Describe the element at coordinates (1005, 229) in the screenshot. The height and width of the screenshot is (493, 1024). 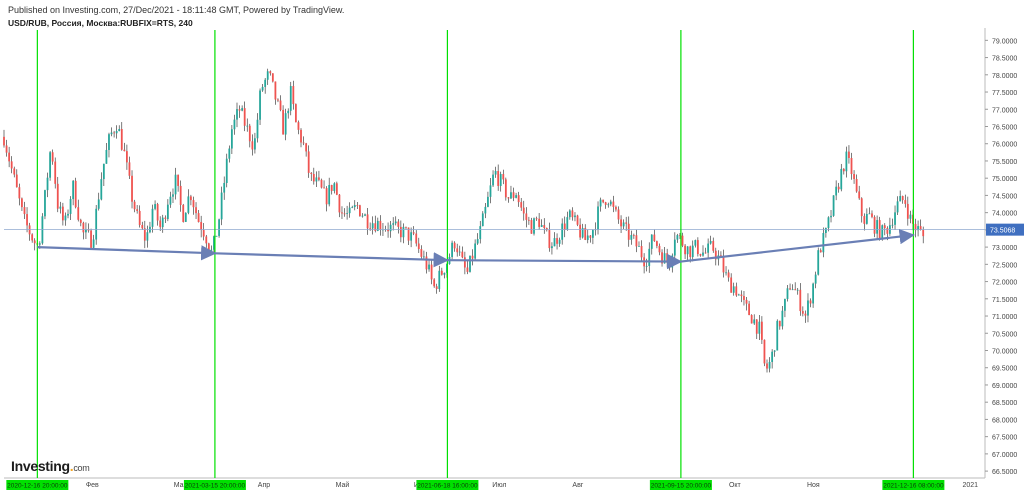
I see `current-price-tag` at that location.